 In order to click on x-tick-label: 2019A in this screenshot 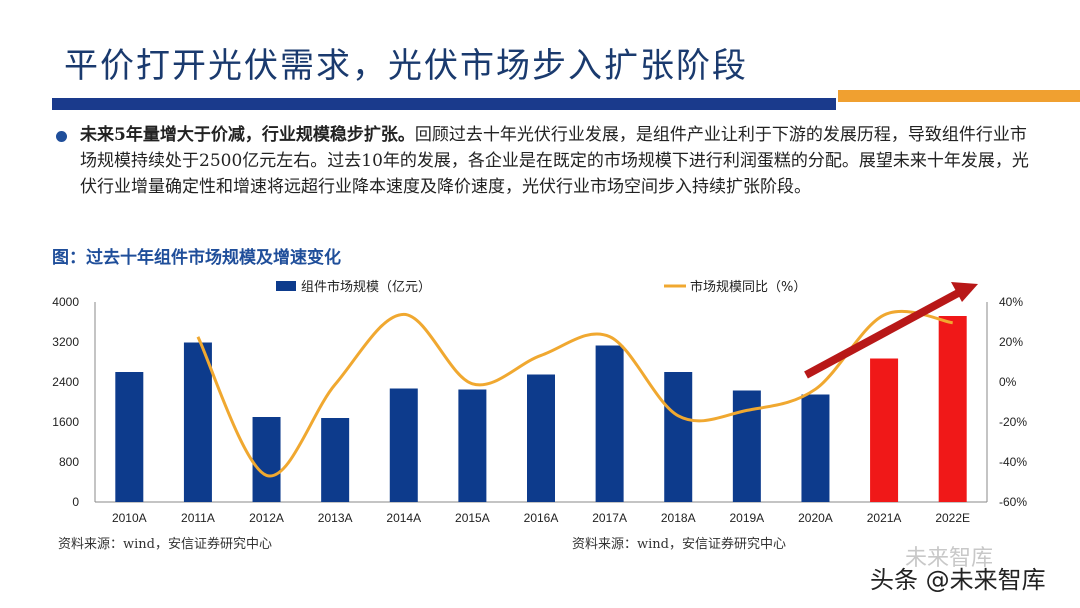, I will do `click(746, 518)`.